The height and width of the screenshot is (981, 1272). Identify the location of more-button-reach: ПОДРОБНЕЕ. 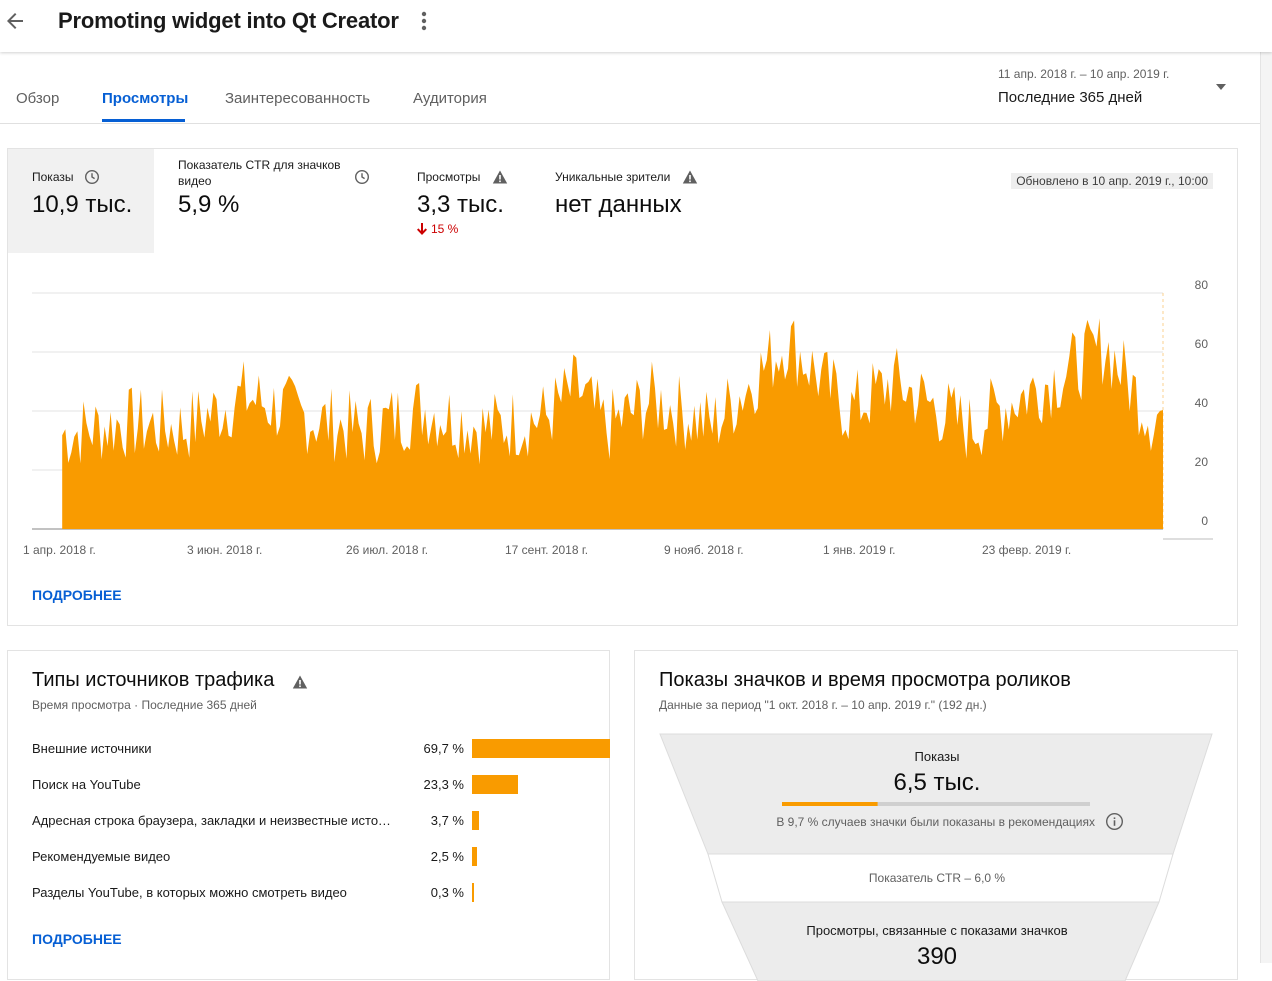
(77, 595).